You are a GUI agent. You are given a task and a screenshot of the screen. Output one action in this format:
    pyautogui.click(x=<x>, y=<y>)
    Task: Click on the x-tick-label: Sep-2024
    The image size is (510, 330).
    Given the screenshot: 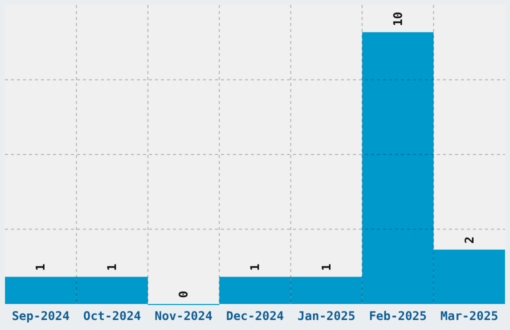 What is the action you would take?
    pyautogui.click(x=41, y=316)
    